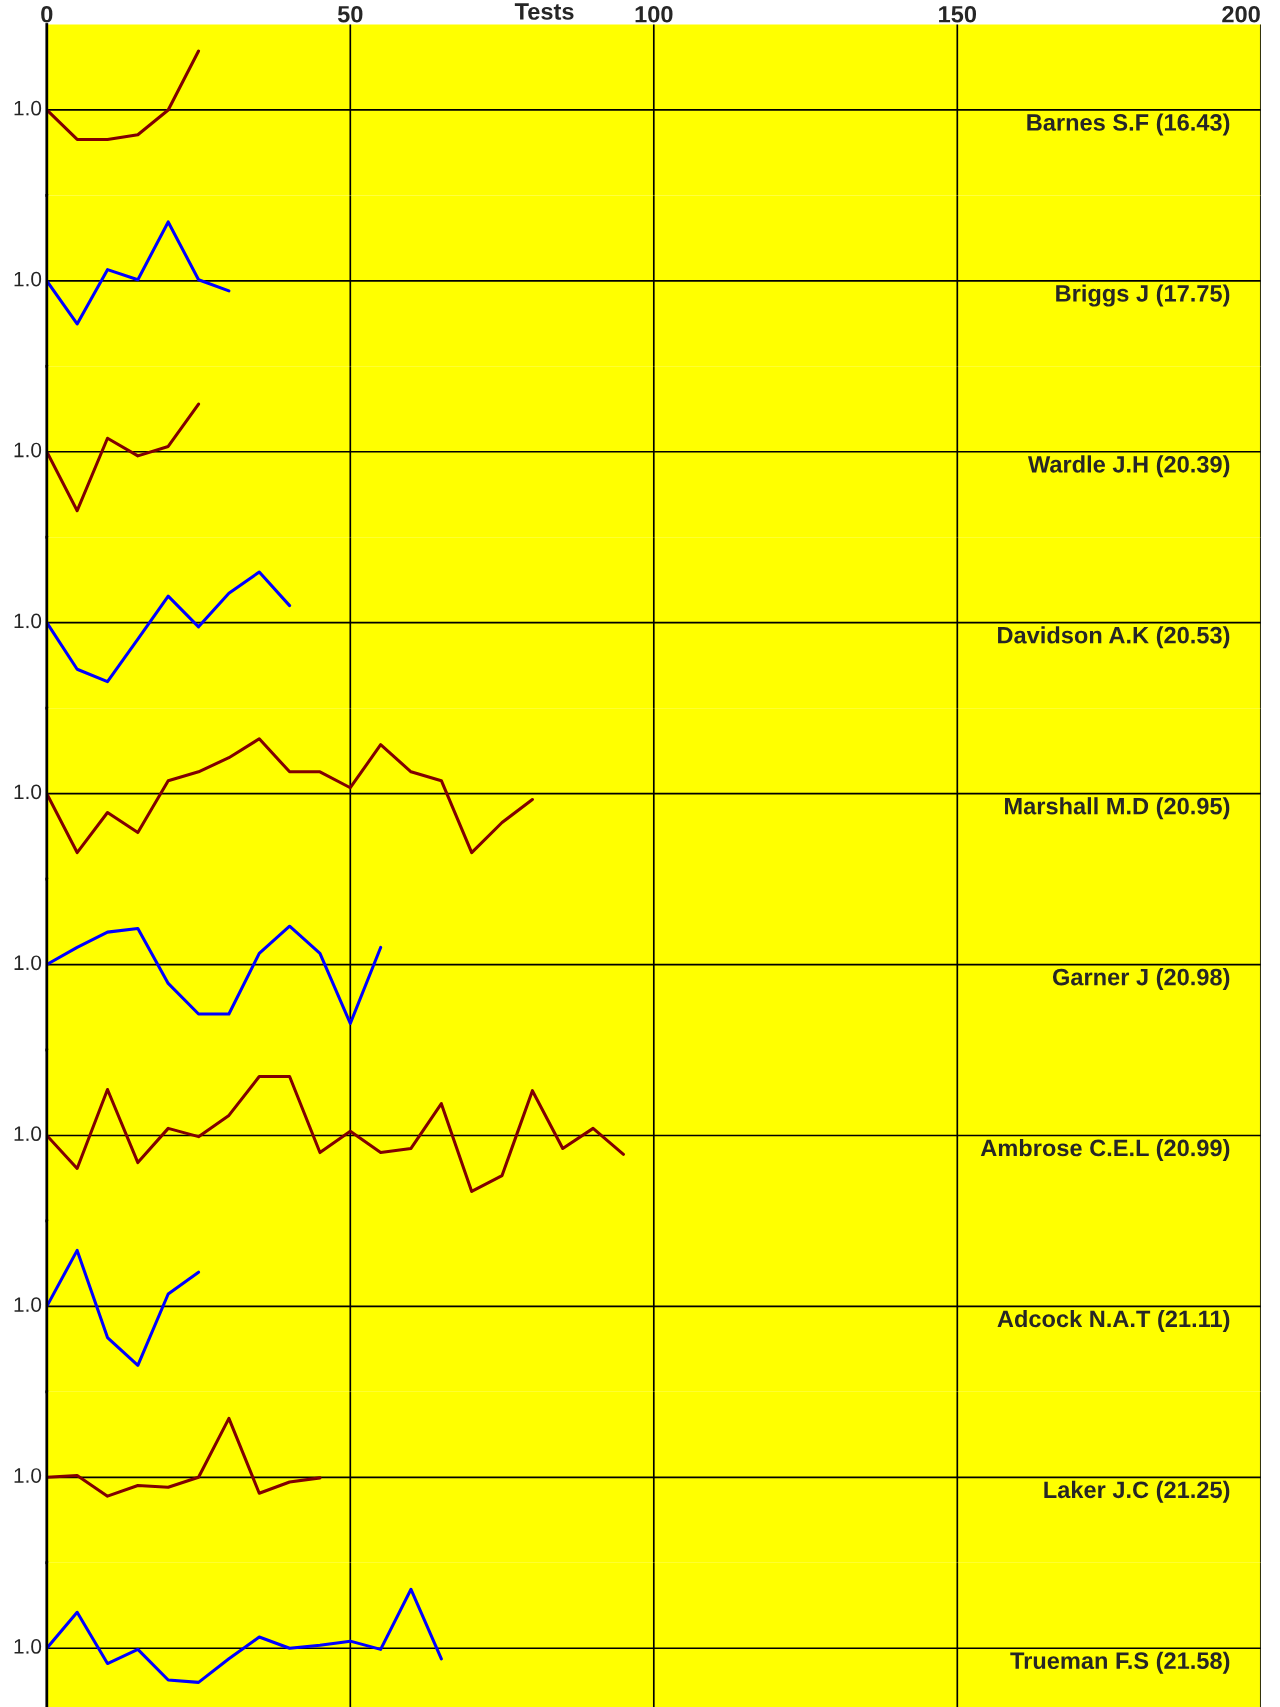  Describe the element at coordinates (1113, 1320) in the screenshot. I see `text: Adcock N.A.T (21.11)` at that location.